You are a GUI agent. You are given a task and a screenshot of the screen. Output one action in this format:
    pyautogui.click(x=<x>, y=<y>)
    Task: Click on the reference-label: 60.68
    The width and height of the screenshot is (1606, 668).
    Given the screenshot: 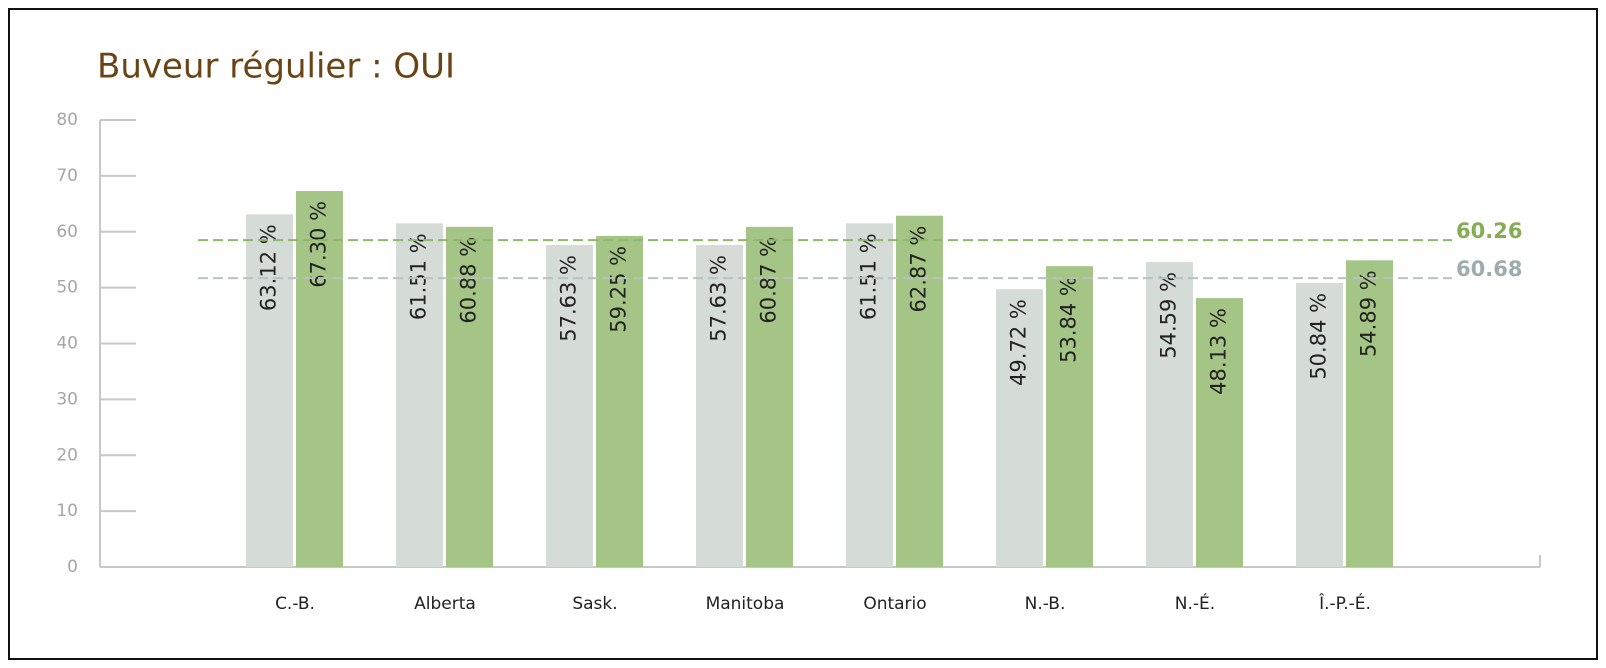 What is the action you would take?
    pyautogui.click(x=1489, y=269)
    